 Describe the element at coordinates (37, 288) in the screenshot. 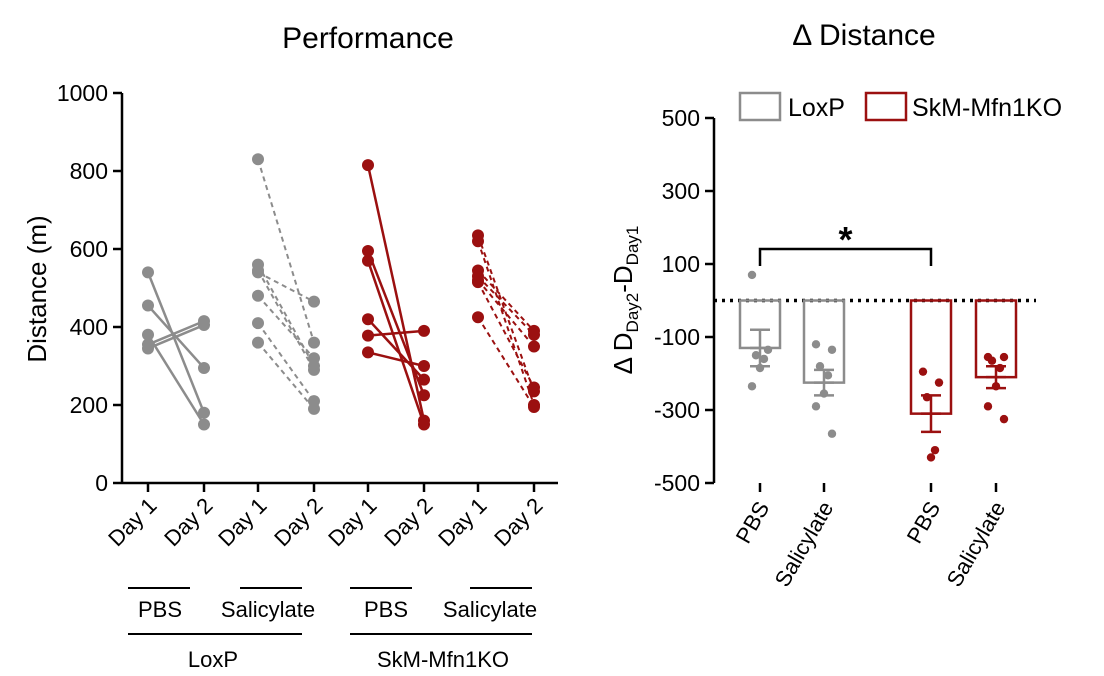

I see `performance-y-label: Distance (m)` at that location.